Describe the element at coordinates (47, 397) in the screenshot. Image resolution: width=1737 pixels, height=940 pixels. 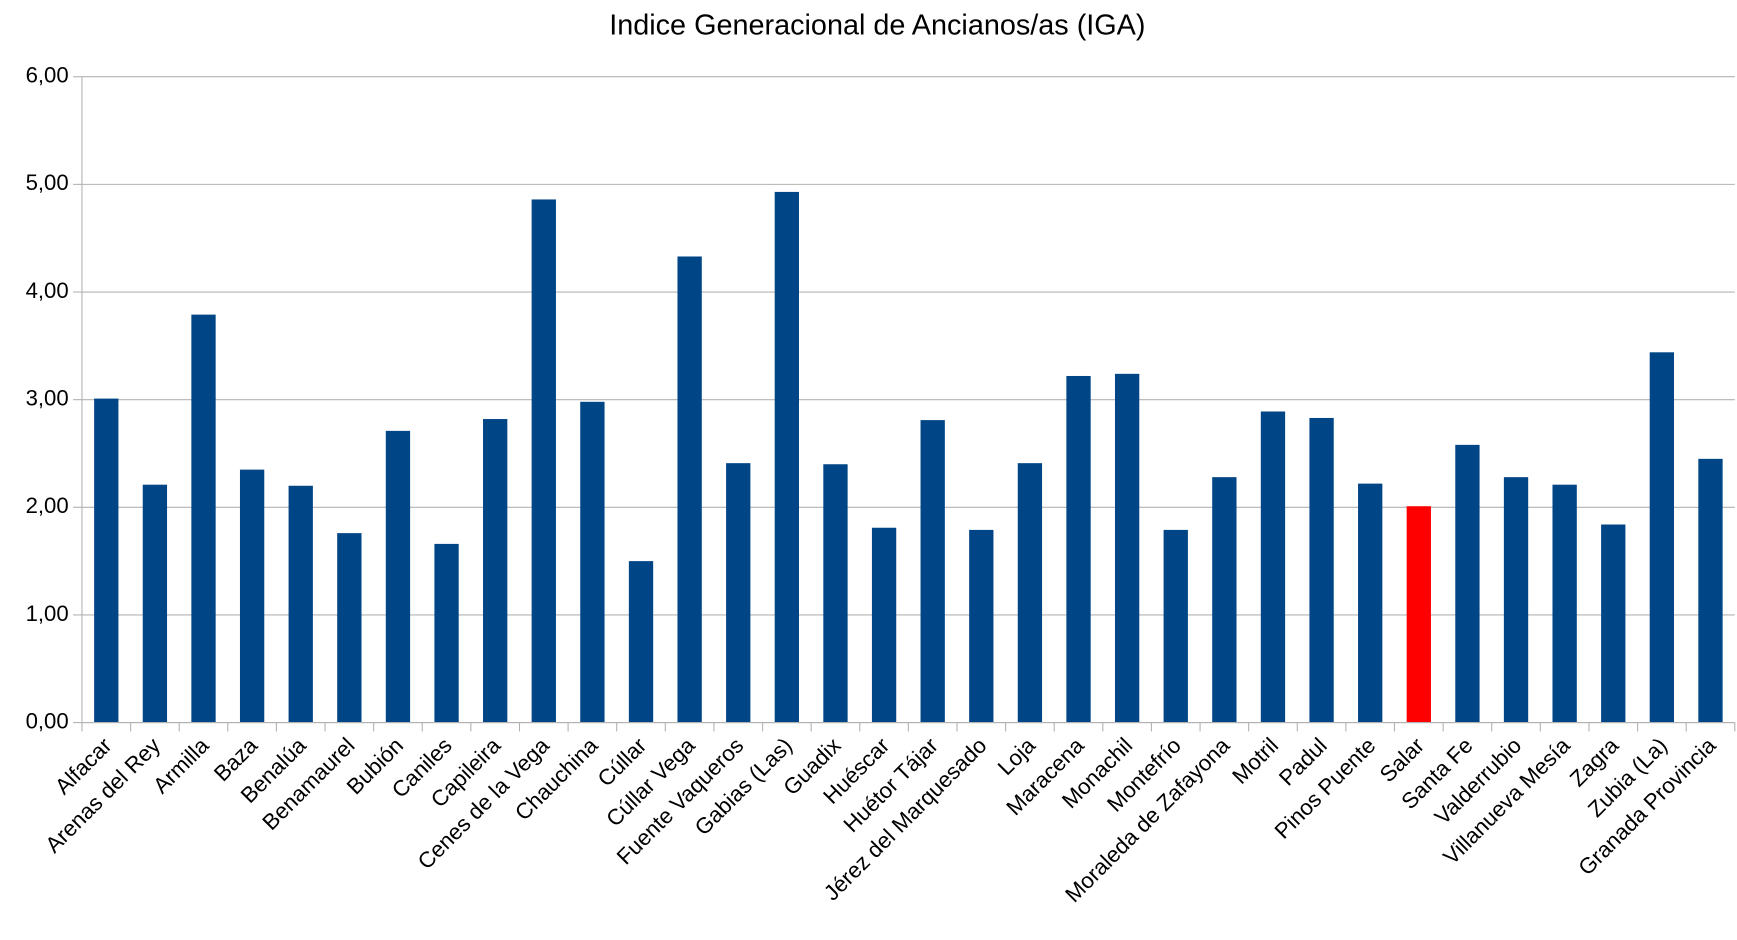
I see `y-tick-label: 3,00` at that location.